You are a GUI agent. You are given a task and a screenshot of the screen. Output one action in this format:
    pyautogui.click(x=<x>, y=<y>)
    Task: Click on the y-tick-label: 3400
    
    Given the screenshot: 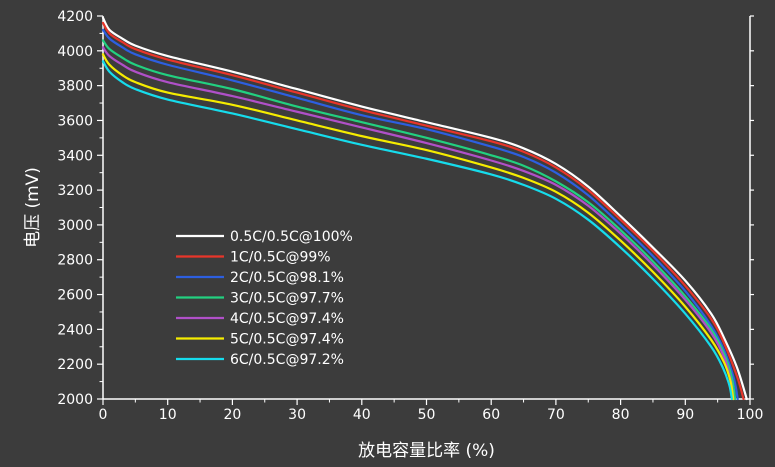 What is the action you would take?
    pyautogui.click(x=75, y=156)
    